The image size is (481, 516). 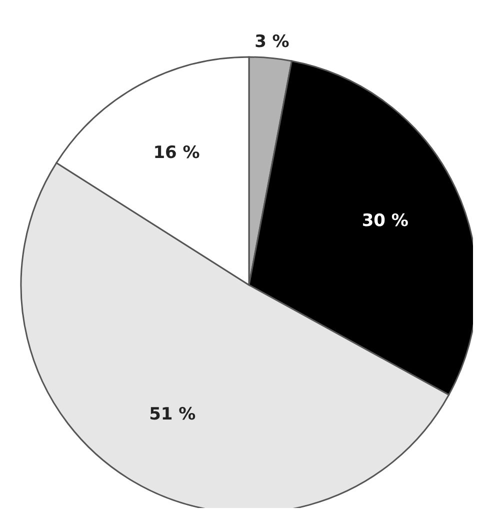 What do you see at coordinates (172, 414) in the screenshot?
I see `data-label: 51 %` at bounding box center [172, 414].